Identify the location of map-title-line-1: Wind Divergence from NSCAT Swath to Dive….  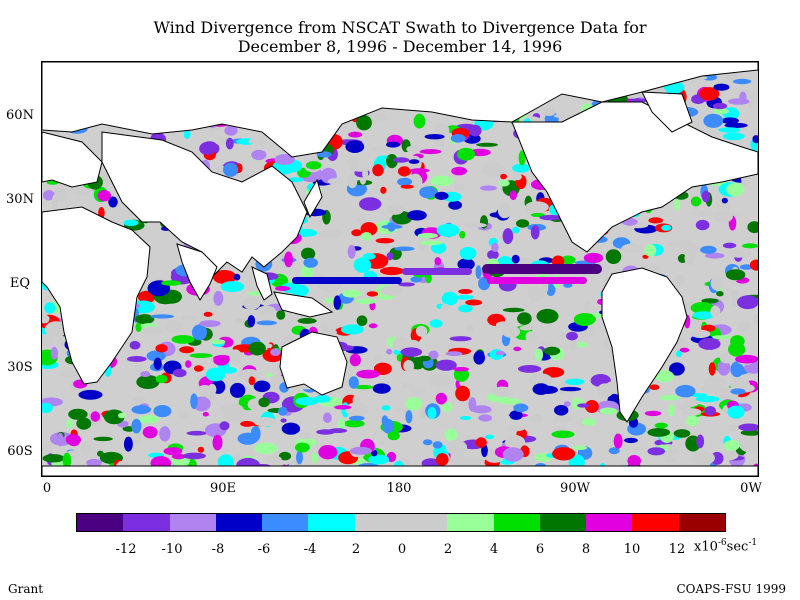
(400, 27).